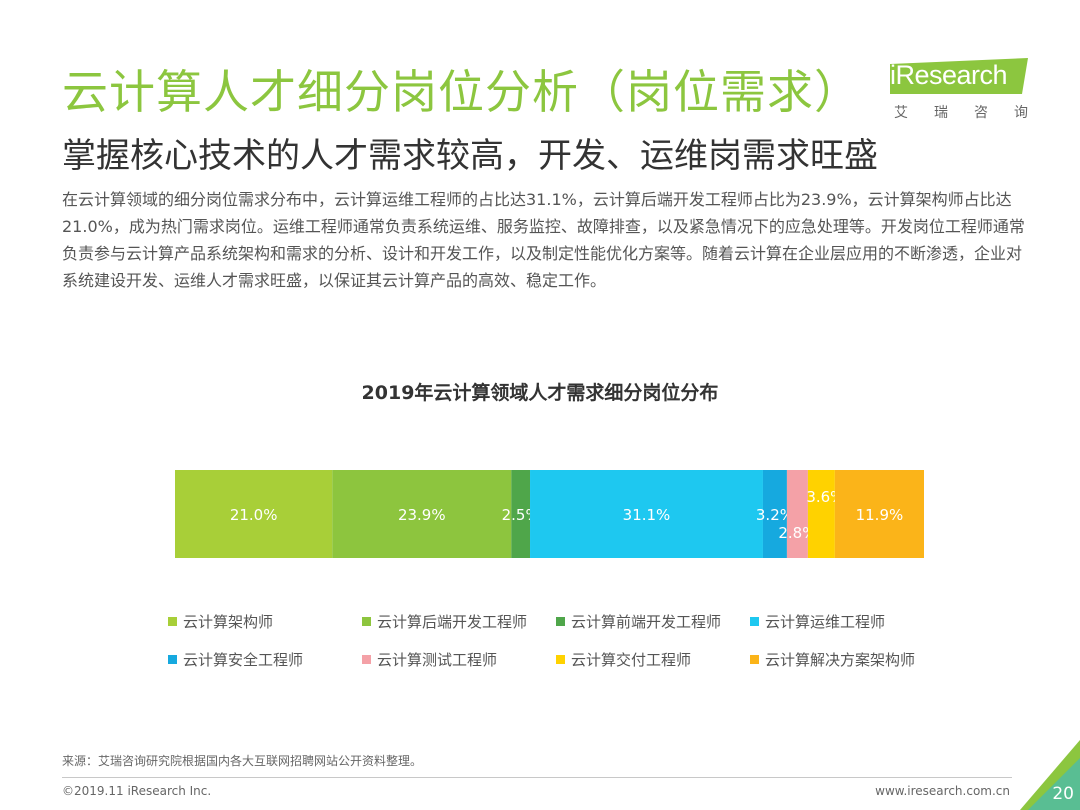  I want to click on bar-value-label: 21.0%, so click(254, 515).